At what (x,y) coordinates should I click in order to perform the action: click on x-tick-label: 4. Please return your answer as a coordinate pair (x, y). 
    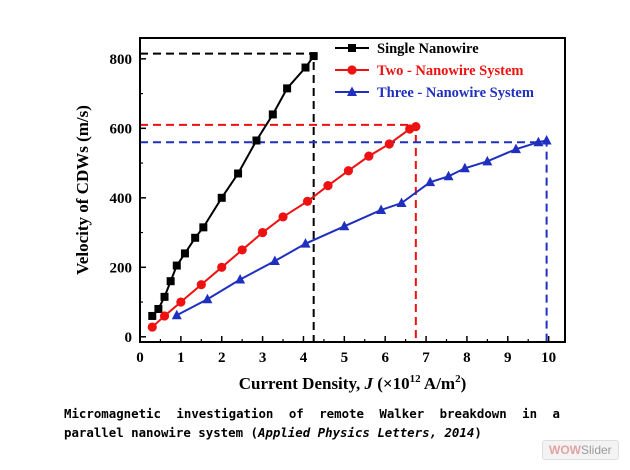
    Looking at the image, I should click on (304, 358).